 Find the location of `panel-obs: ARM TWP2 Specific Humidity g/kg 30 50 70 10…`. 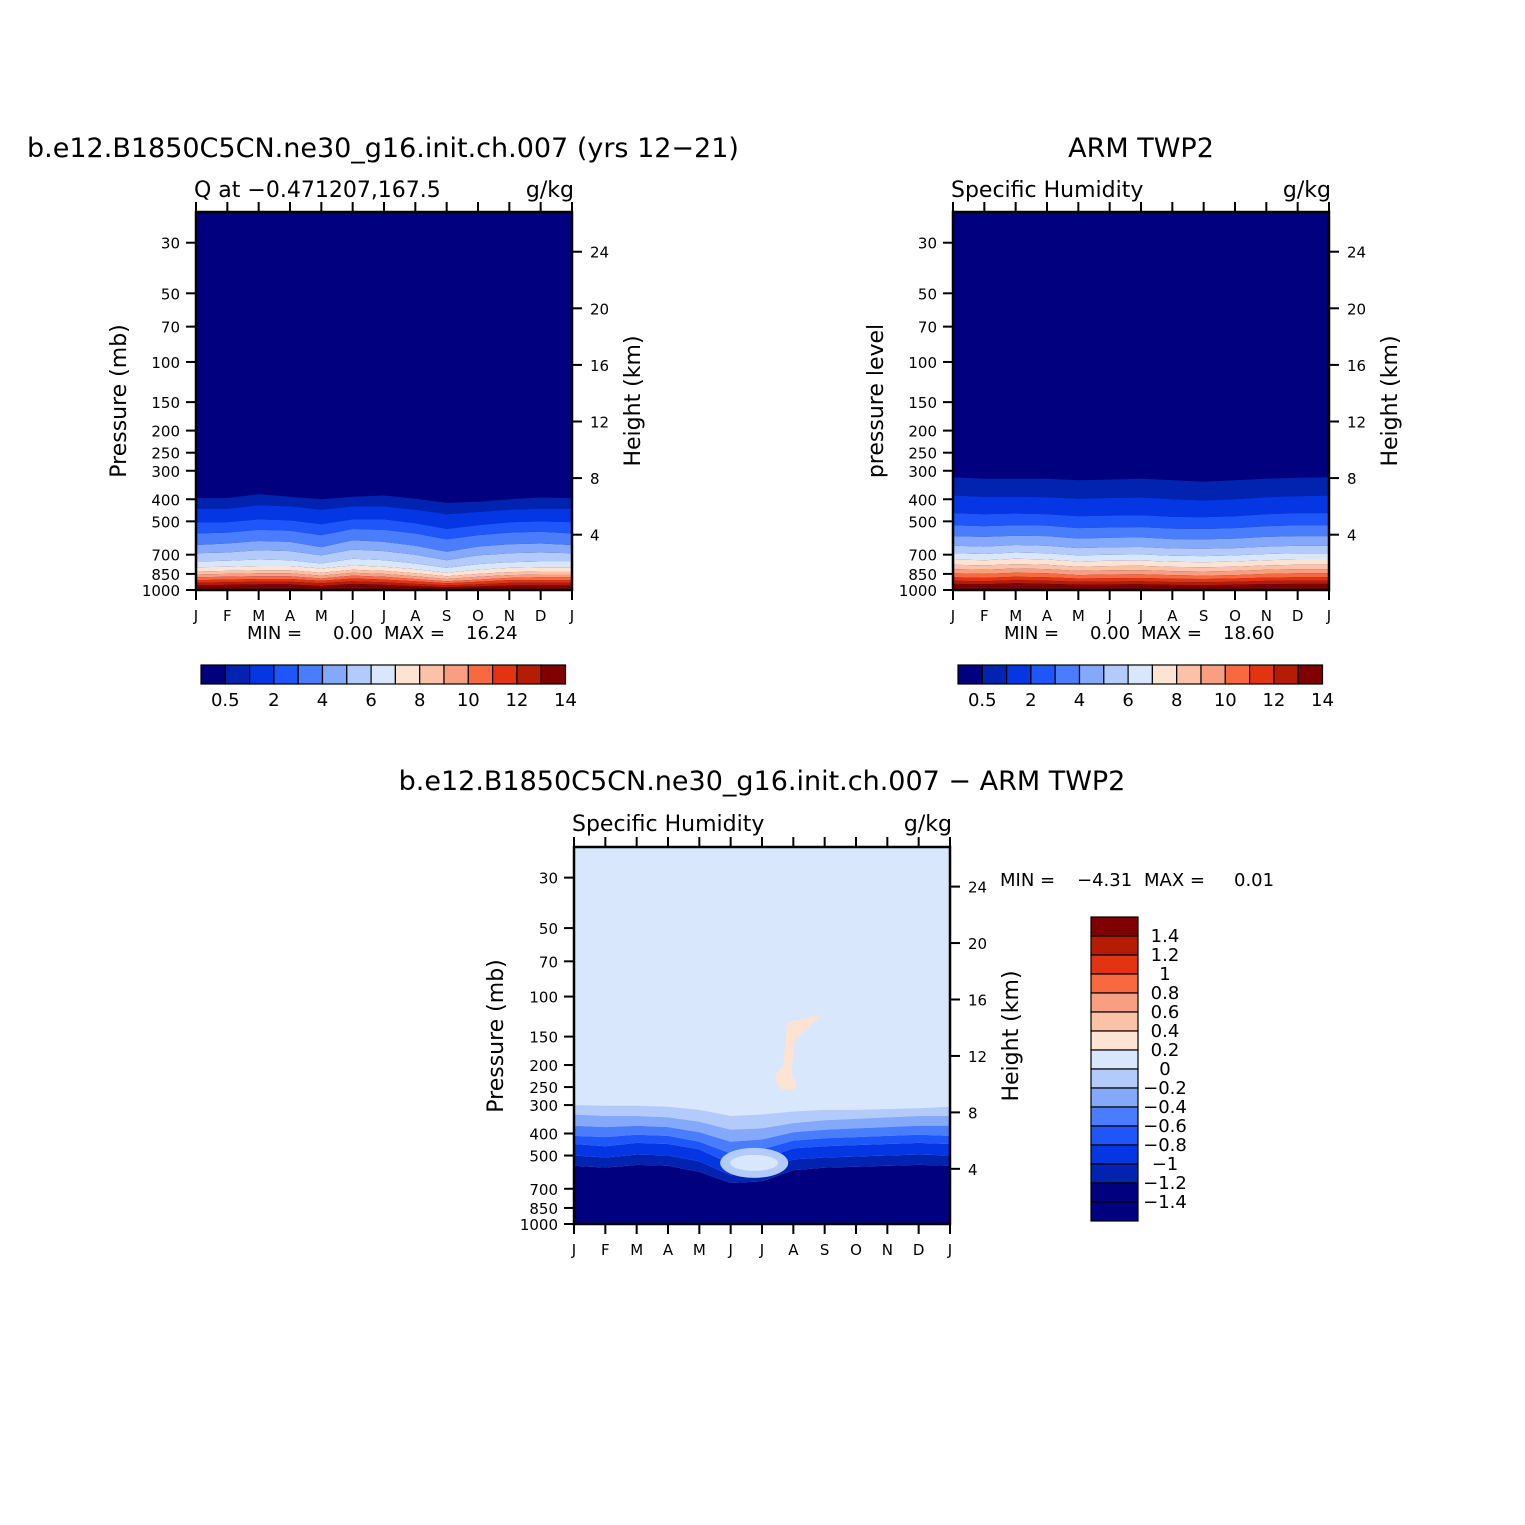

panel-obs: ARM TWP2 Specific Humidity g/kg 30 50 70 10… is located at coordinates (1133, 422).